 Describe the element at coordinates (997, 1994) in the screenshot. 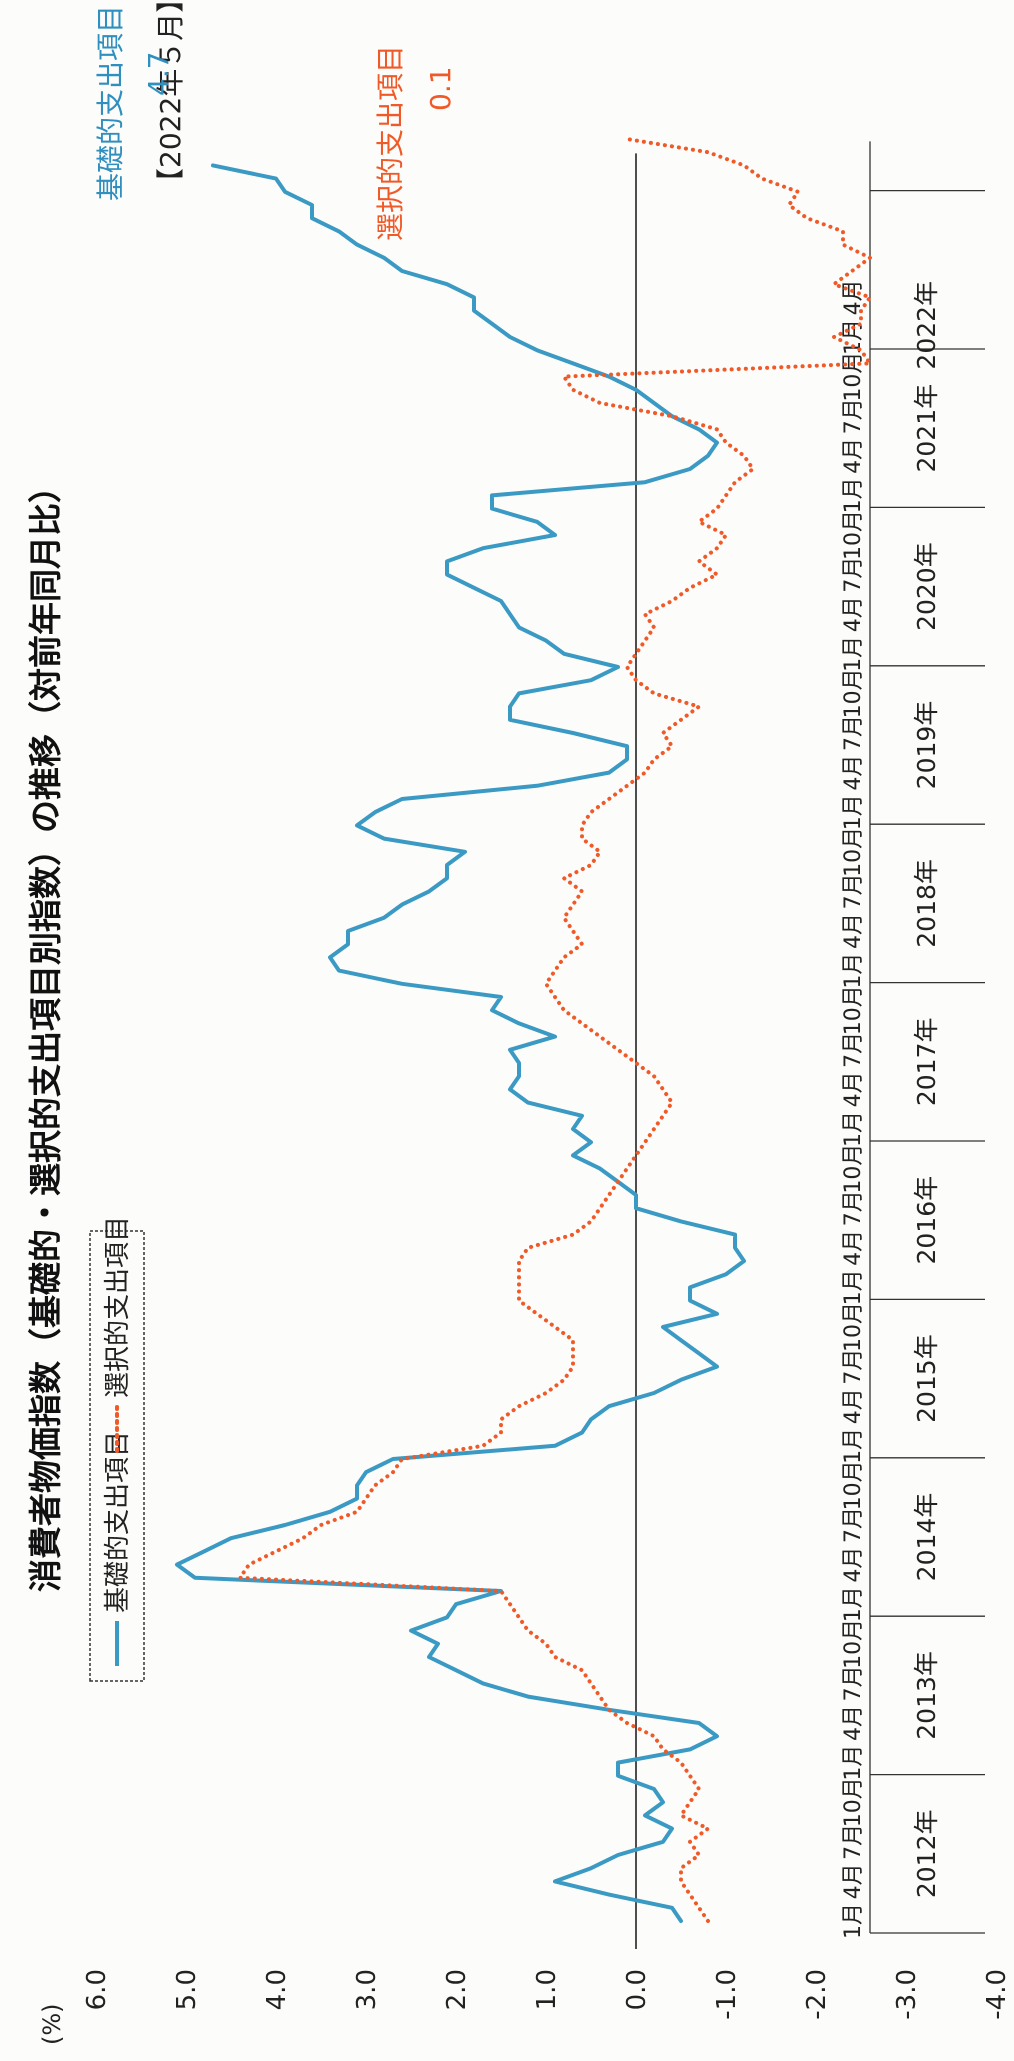

I see `y-tick-label: -4.0` at that location.